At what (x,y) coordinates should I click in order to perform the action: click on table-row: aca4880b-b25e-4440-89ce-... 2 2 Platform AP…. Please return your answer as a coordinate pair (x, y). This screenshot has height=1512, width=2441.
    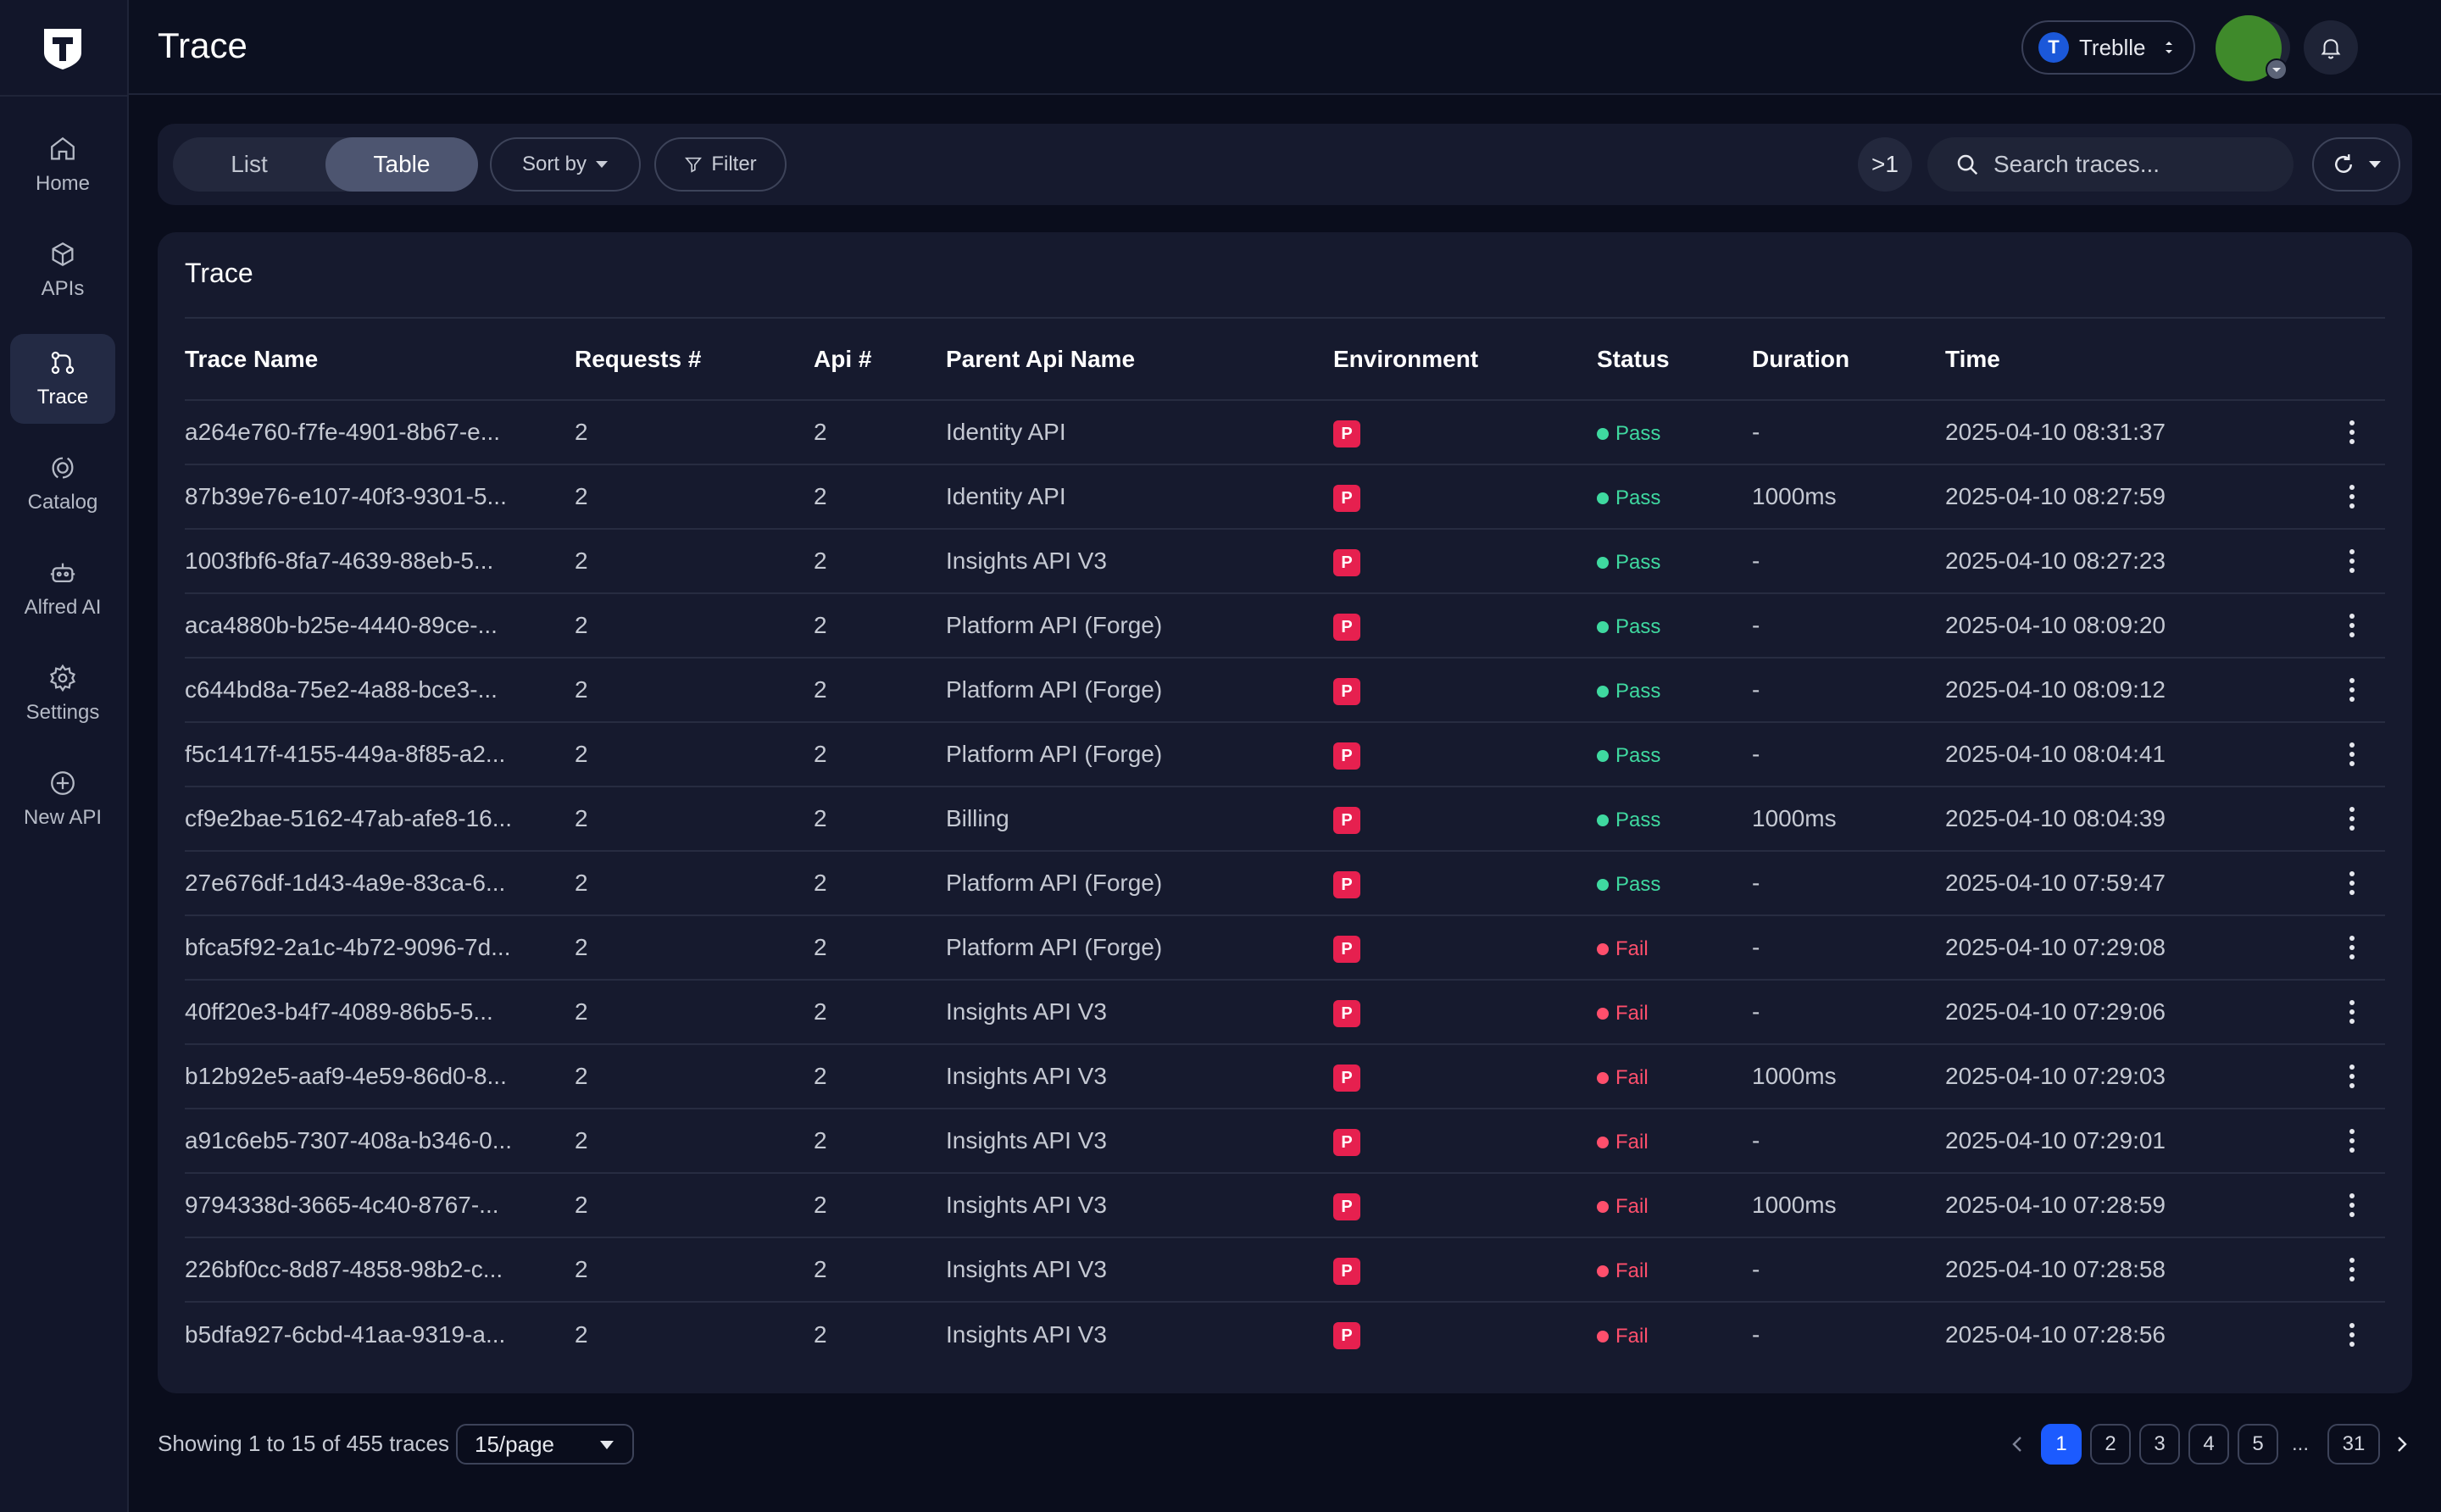
    Looking at the image, I should click on (1285, 626).